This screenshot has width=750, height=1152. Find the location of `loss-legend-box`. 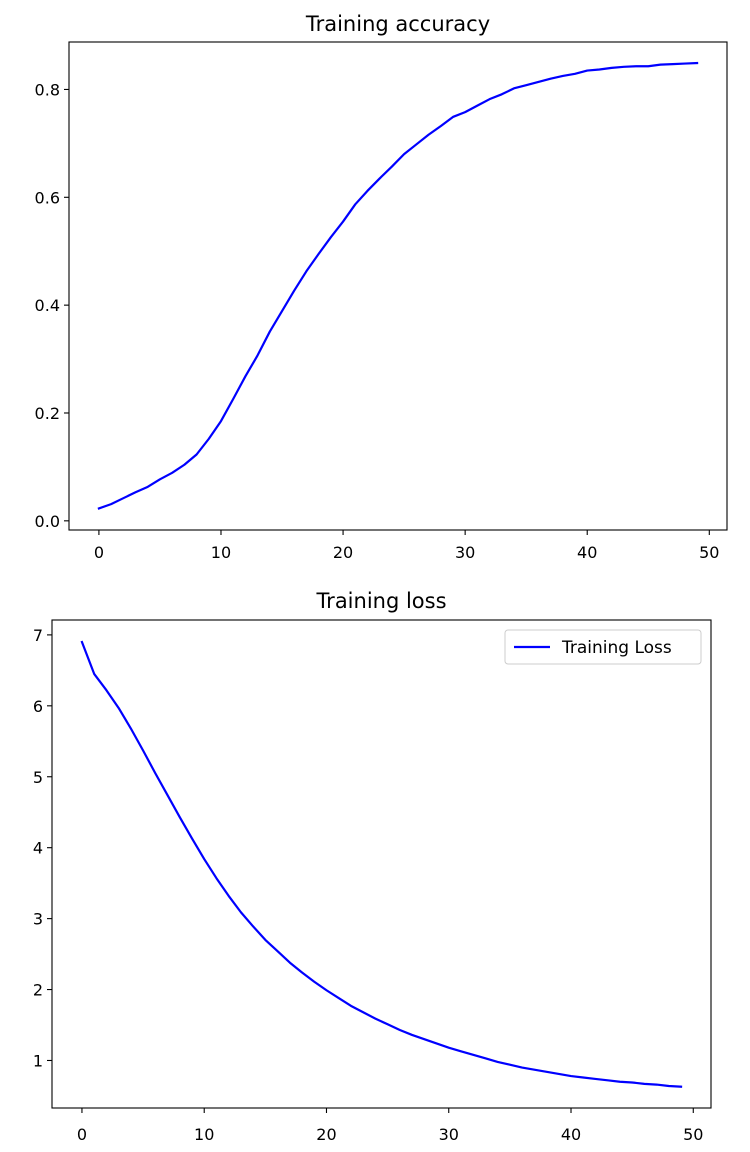

loss-legend-box is located at coordinates (603, 647).